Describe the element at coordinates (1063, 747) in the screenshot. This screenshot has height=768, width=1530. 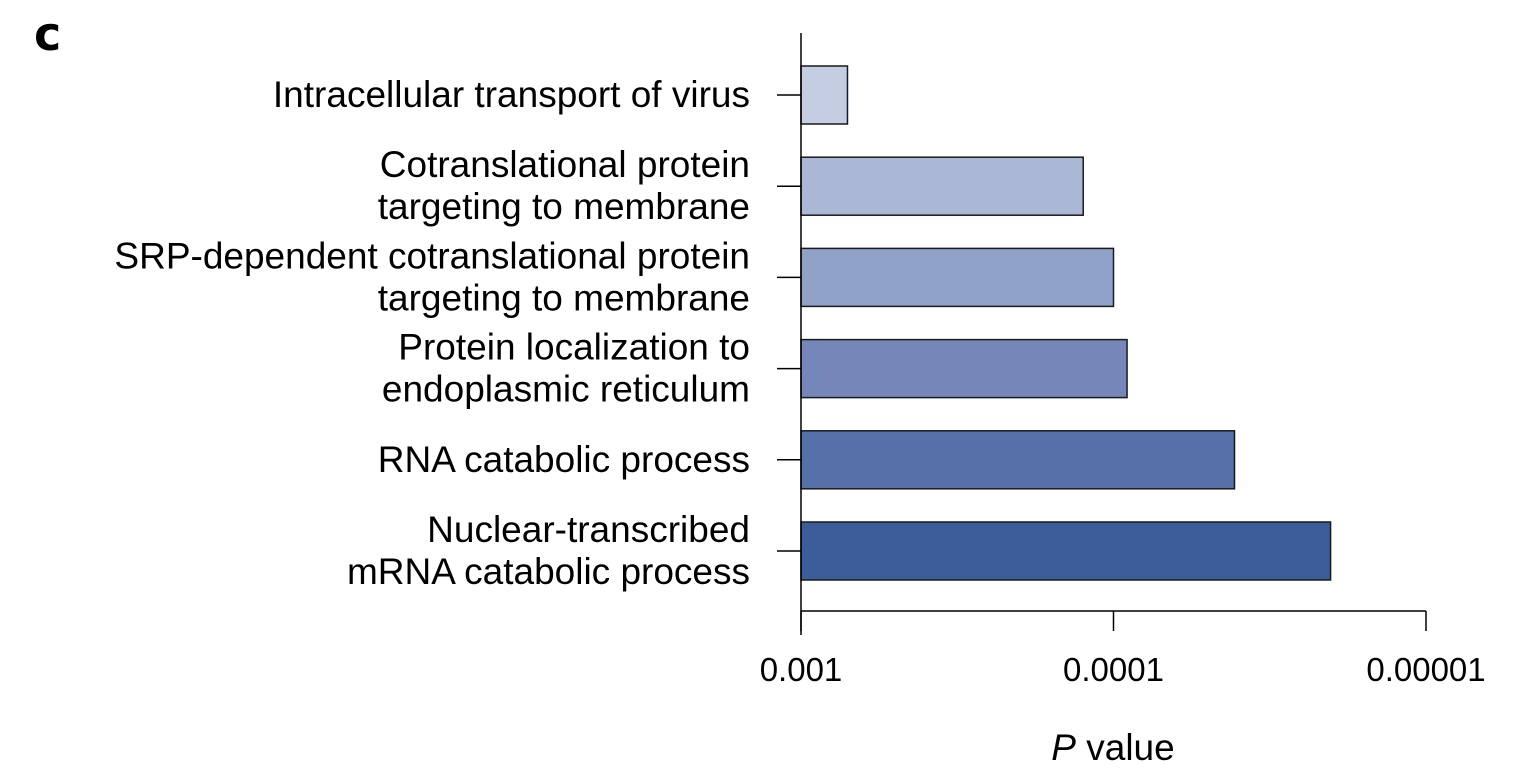
I see `x-axis-title-italic: P` at that location.